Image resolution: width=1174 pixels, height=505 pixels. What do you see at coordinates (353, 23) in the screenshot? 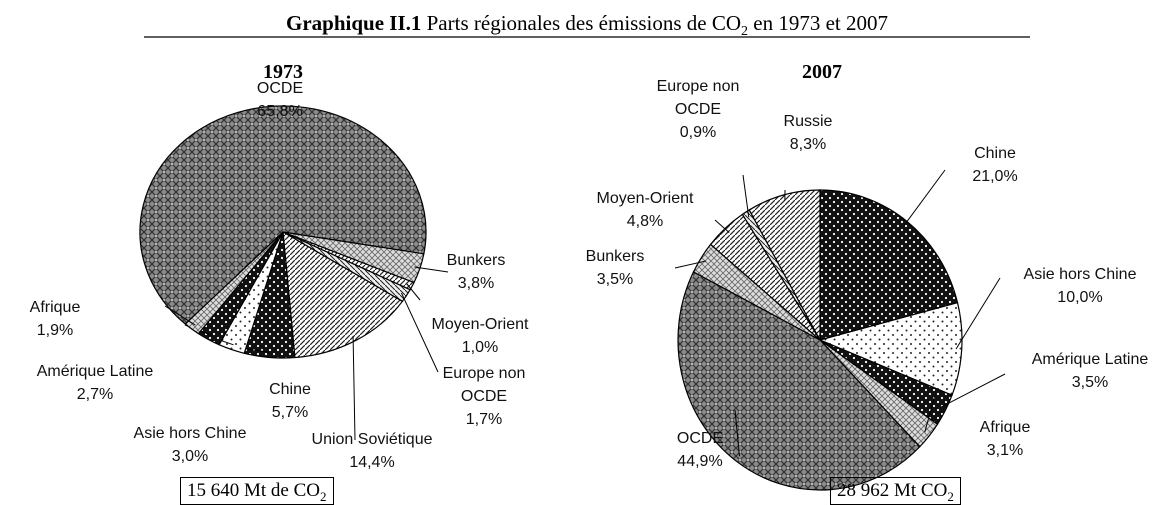
I see `title-bold: Graphique II.1` at bounding box center [353, 23].